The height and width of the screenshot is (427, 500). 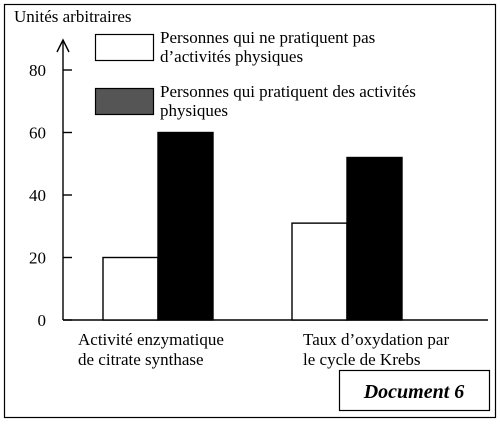 I want to click on document-label-box, so click(x=414, y=390).